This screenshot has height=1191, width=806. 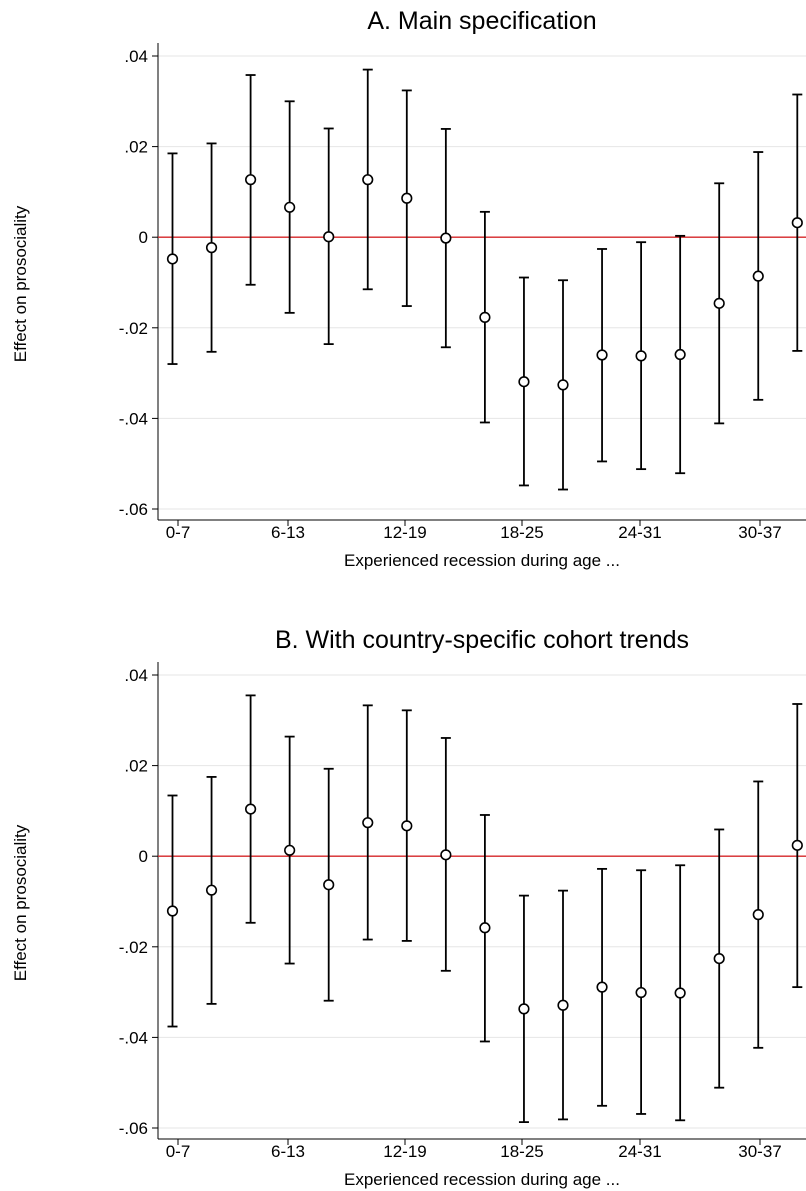 What do you see at coordinates (481, 21) in the screenshot?
I see `chart-title: A. Main specification` at bounding box center [481, 21].